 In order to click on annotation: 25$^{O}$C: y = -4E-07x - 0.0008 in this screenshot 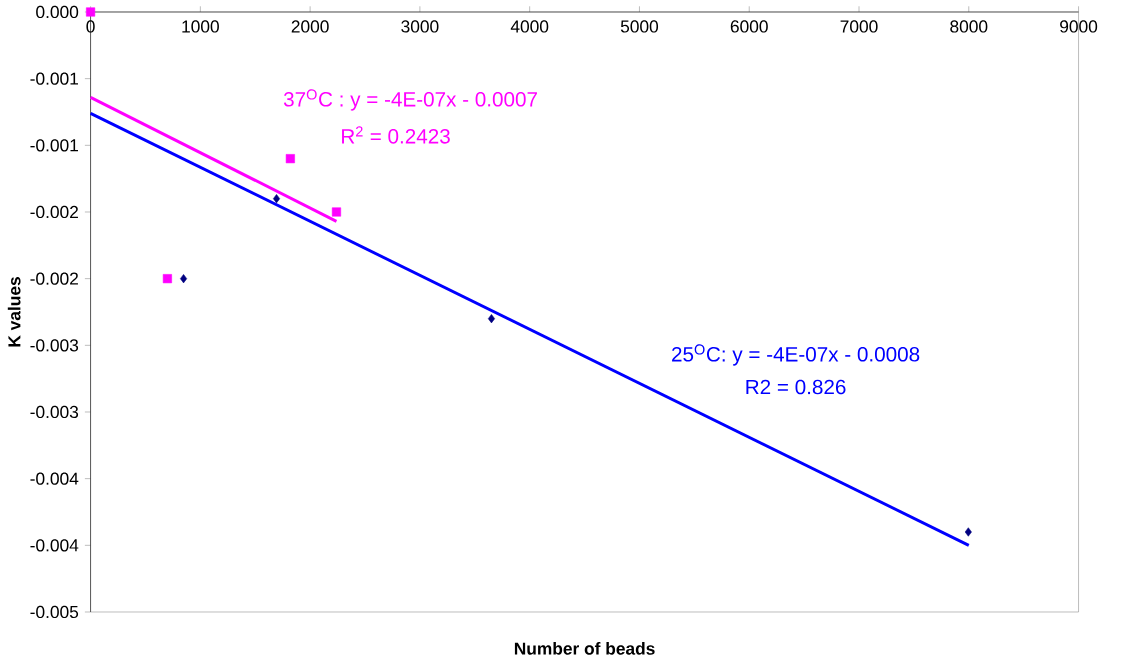, I will do `click(796, 355)`.